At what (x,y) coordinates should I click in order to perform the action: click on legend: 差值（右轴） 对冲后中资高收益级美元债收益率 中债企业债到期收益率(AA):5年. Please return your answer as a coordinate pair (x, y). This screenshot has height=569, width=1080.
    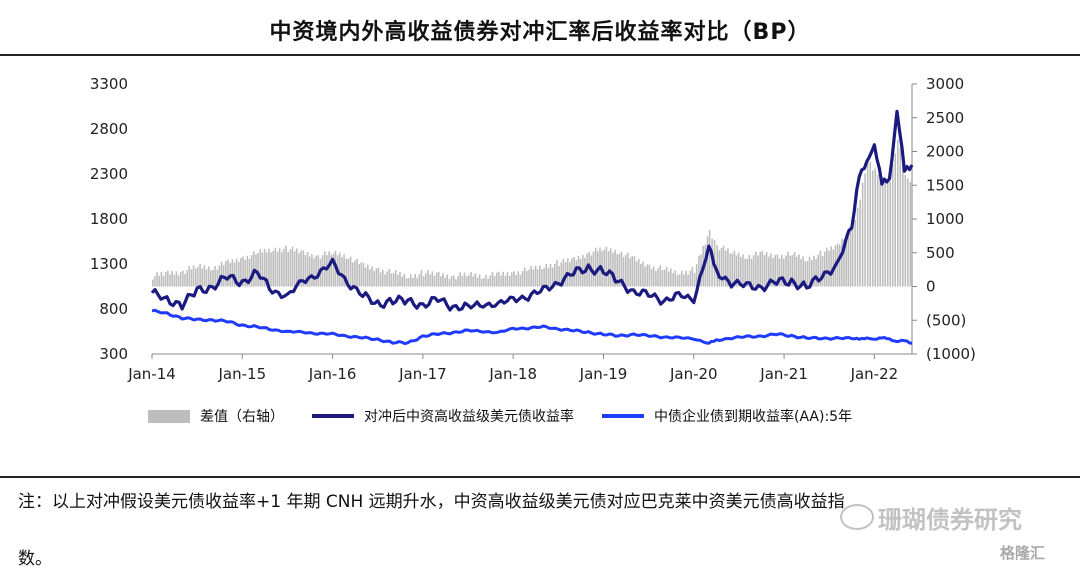
    Looking at the image, I should click on (514, 416).